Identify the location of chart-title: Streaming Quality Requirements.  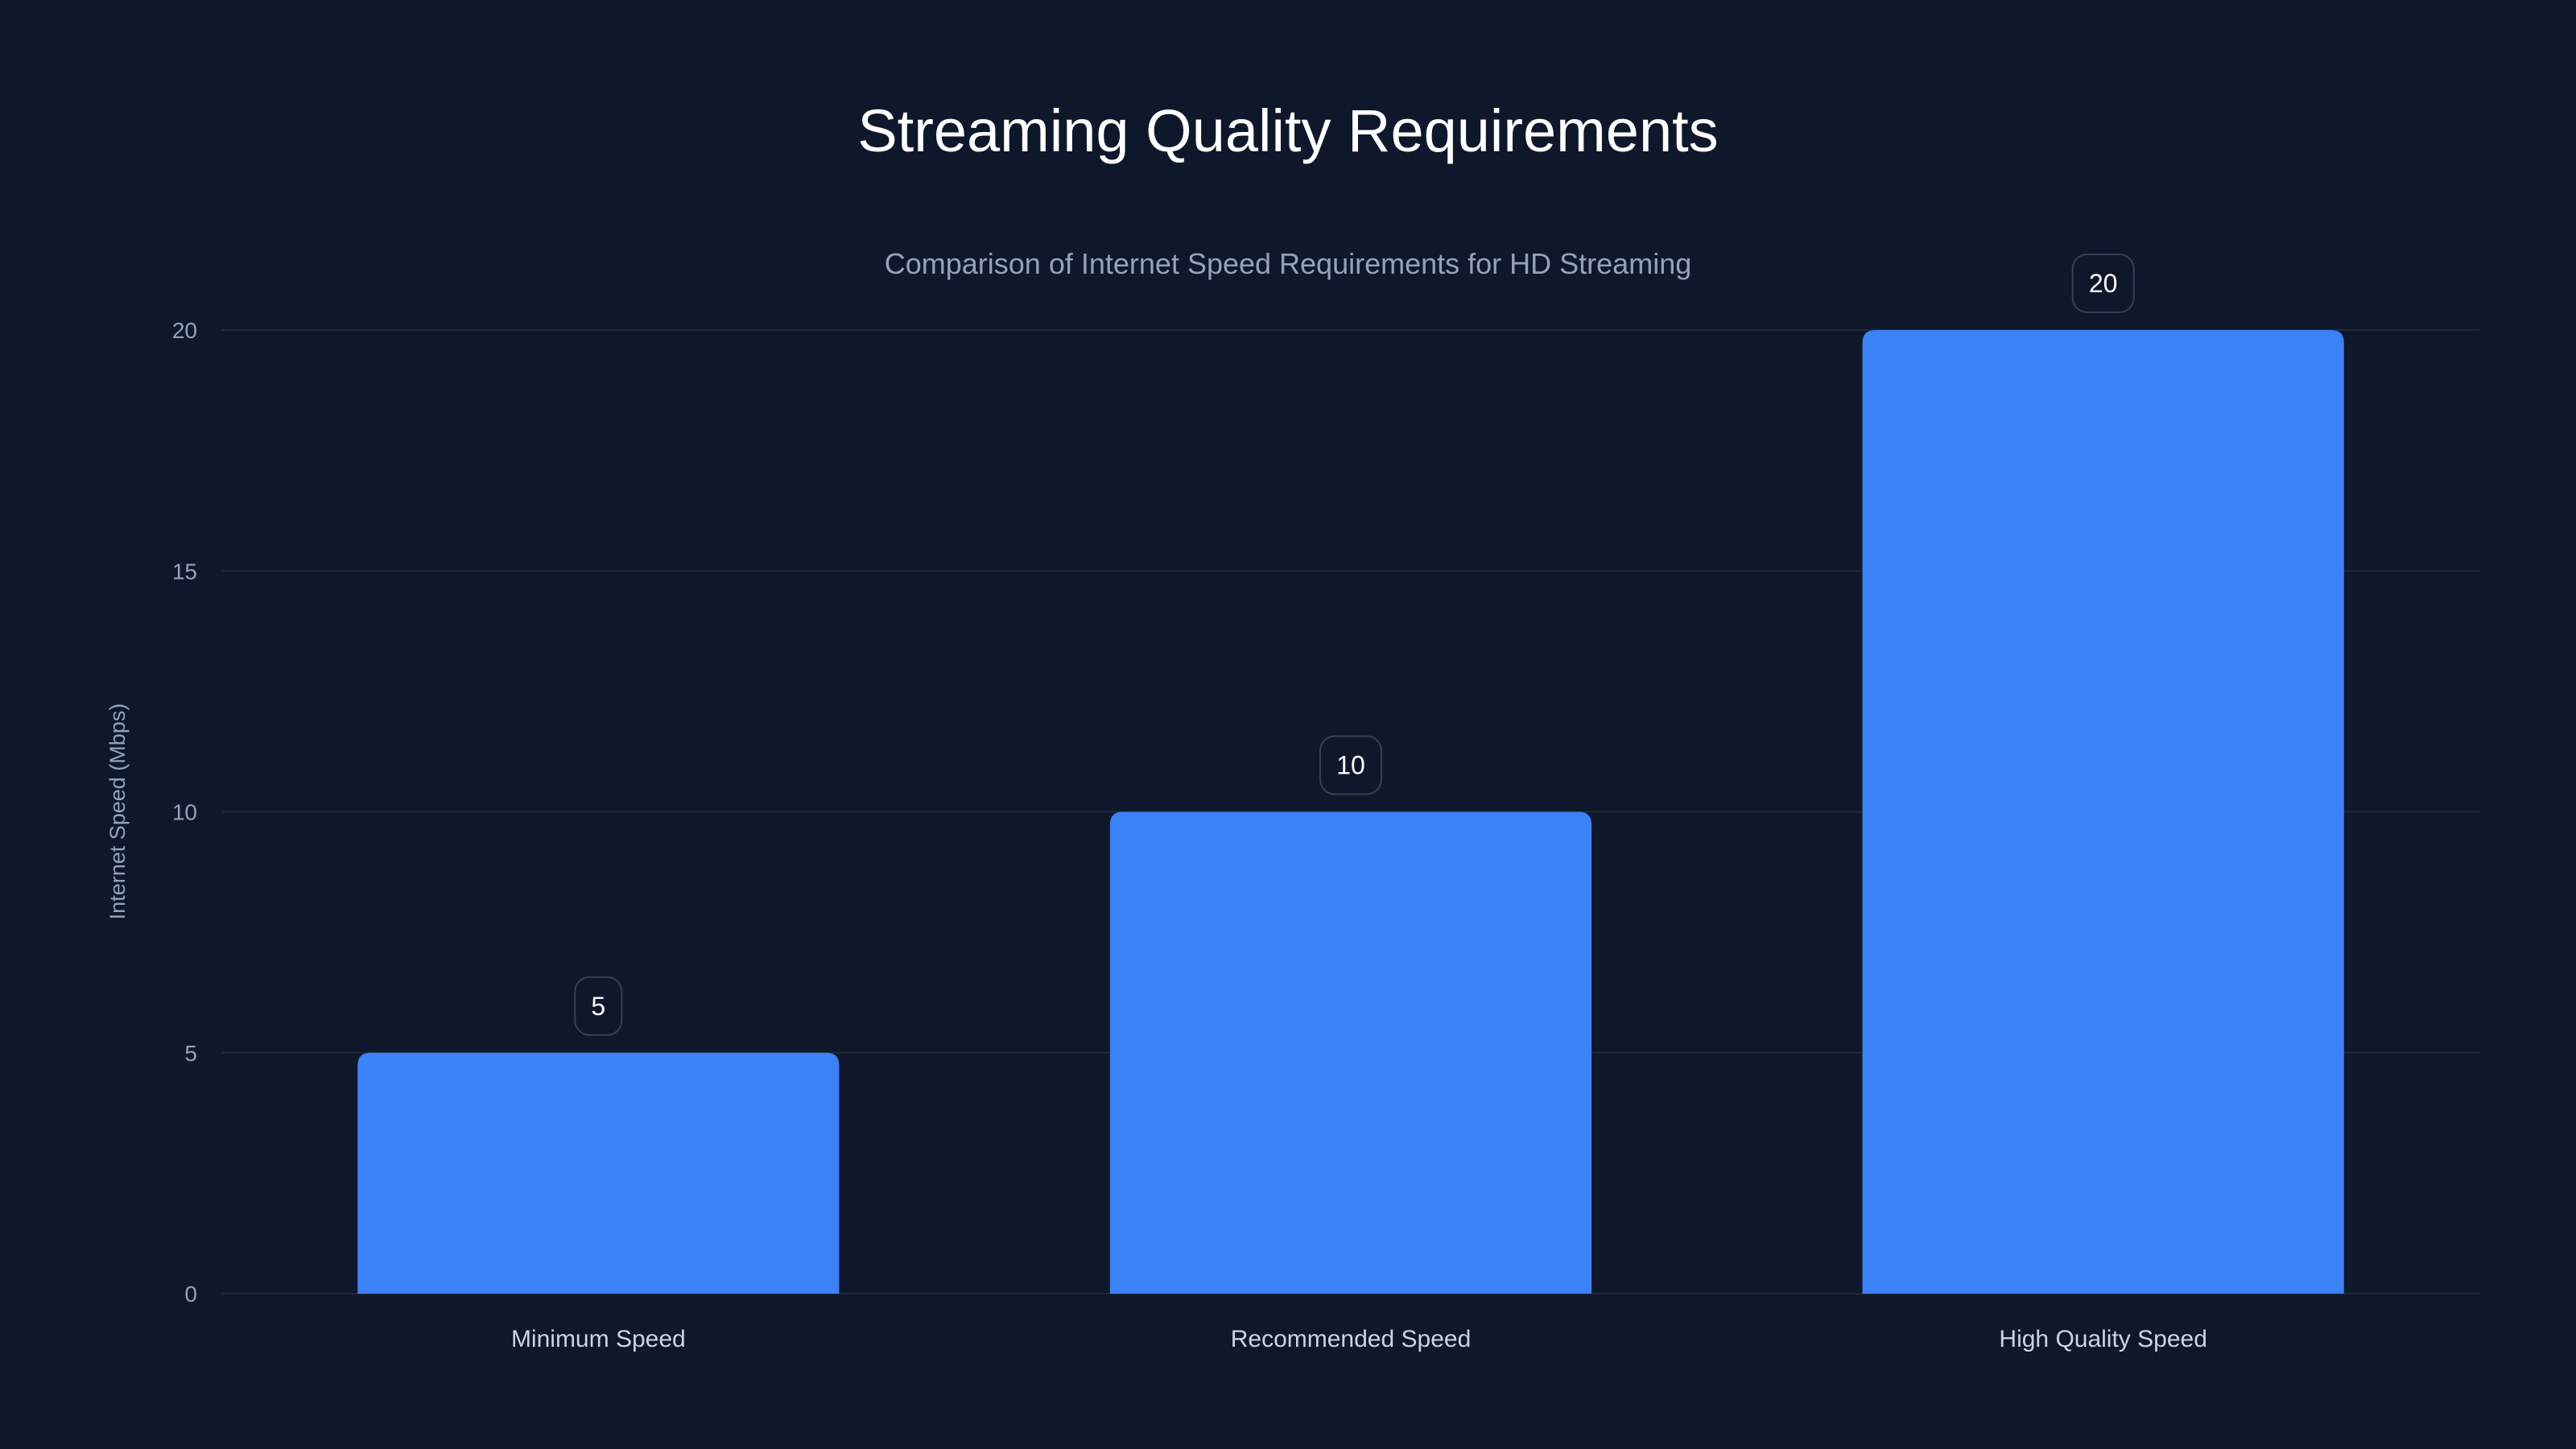
(1287, 130).